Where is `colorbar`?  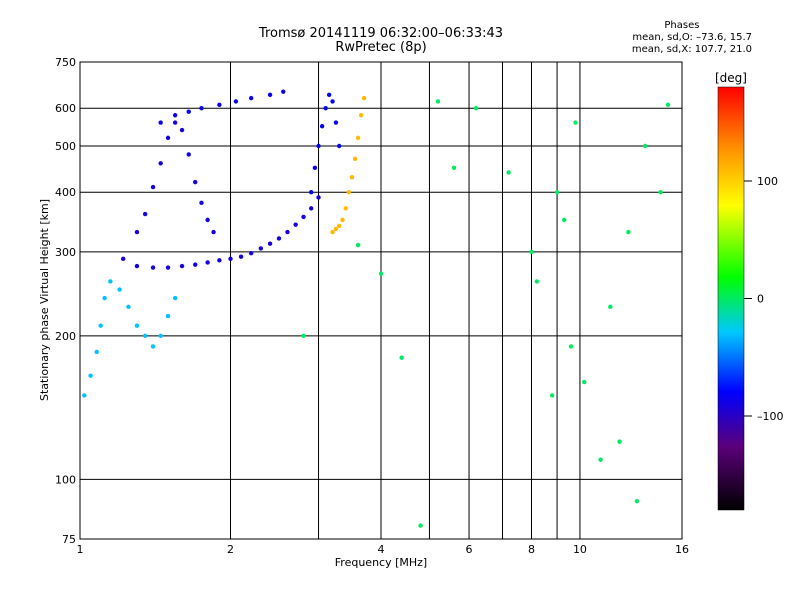
colorbar is located at coordinates (731, 298).